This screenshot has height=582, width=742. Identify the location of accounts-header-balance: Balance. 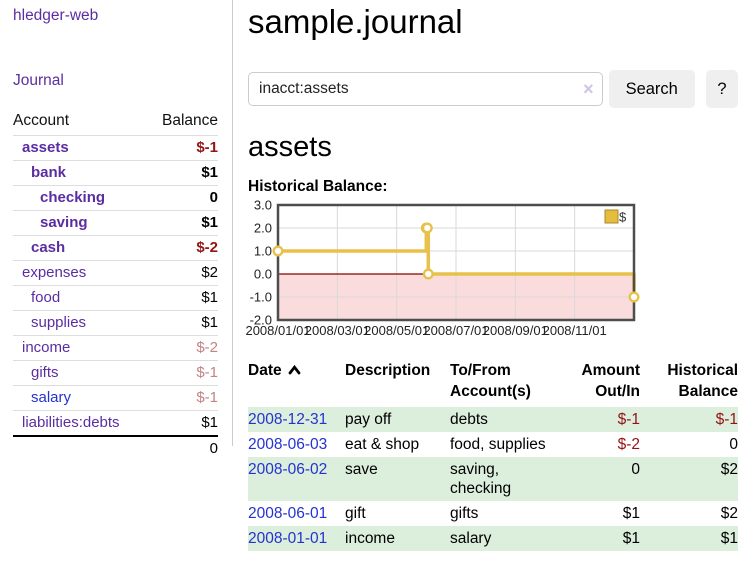
(189, 120).